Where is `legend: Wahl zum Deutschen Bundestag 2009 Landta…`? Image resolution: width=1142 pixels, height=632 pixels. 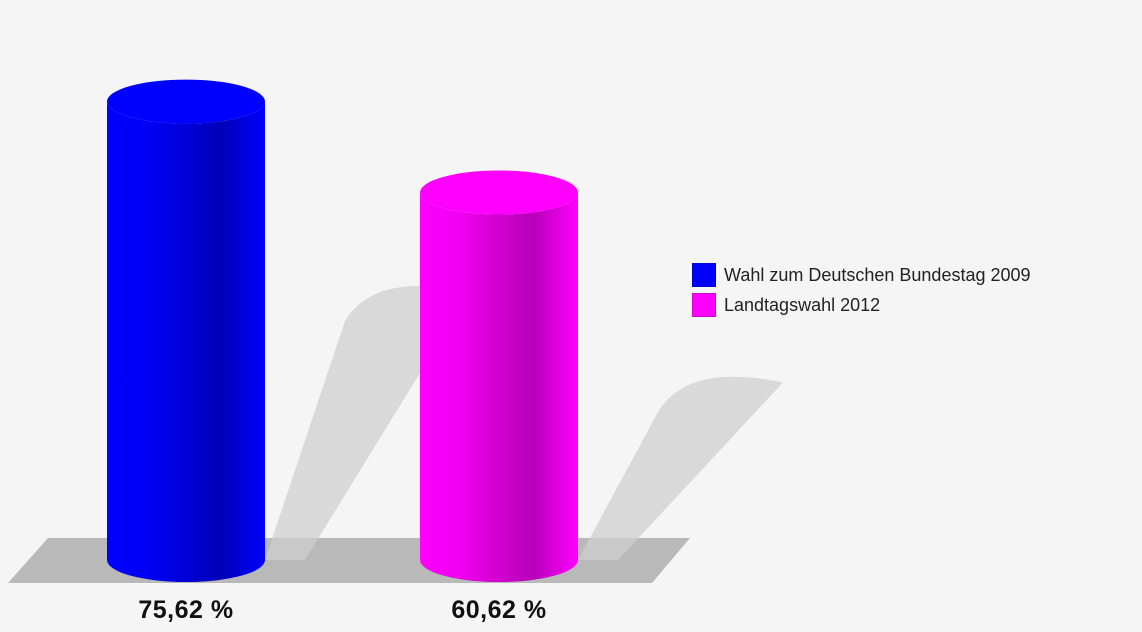
legend: Wahl zum Deutschen Bundestag 2009 Landta… is located at coordinates (861, 292).